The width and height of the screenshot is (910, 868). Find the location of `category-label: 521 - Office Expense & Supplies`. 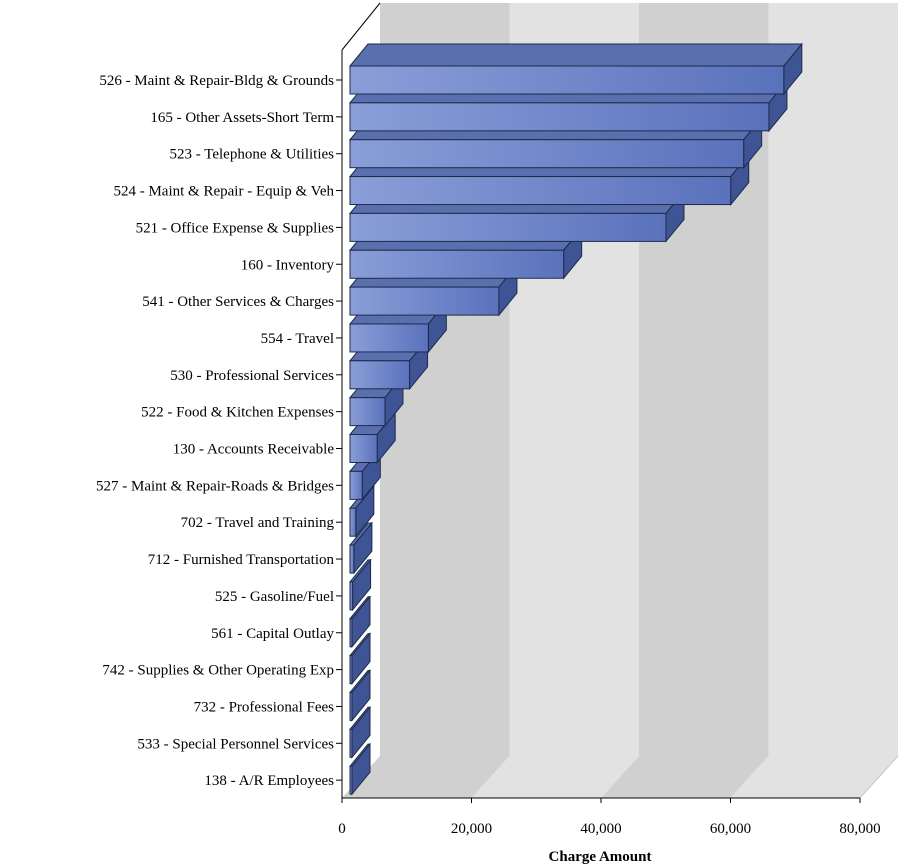

category-label: 521 - Office Expense & Supplies is located at coordinates (235, 228).